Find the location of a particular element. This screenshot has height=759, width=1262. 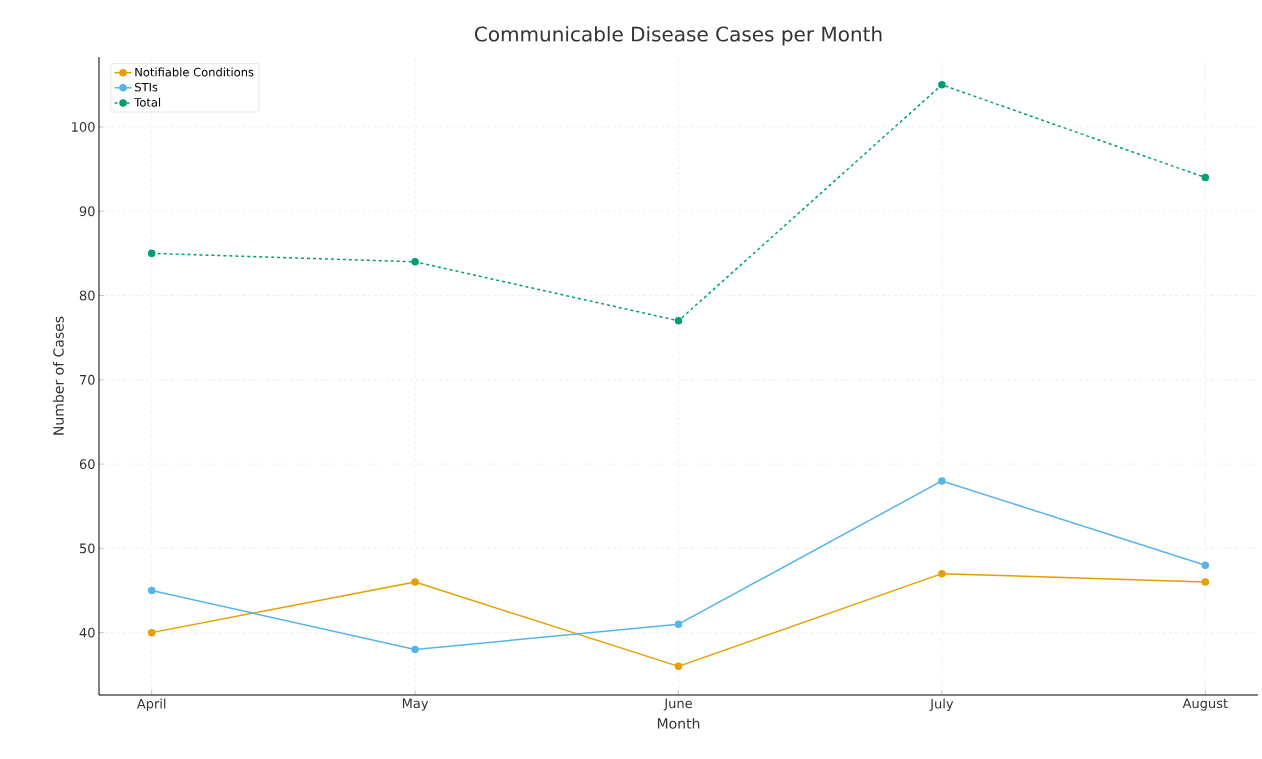

y-tick-label: 100 is located at coordinates (83, 127).